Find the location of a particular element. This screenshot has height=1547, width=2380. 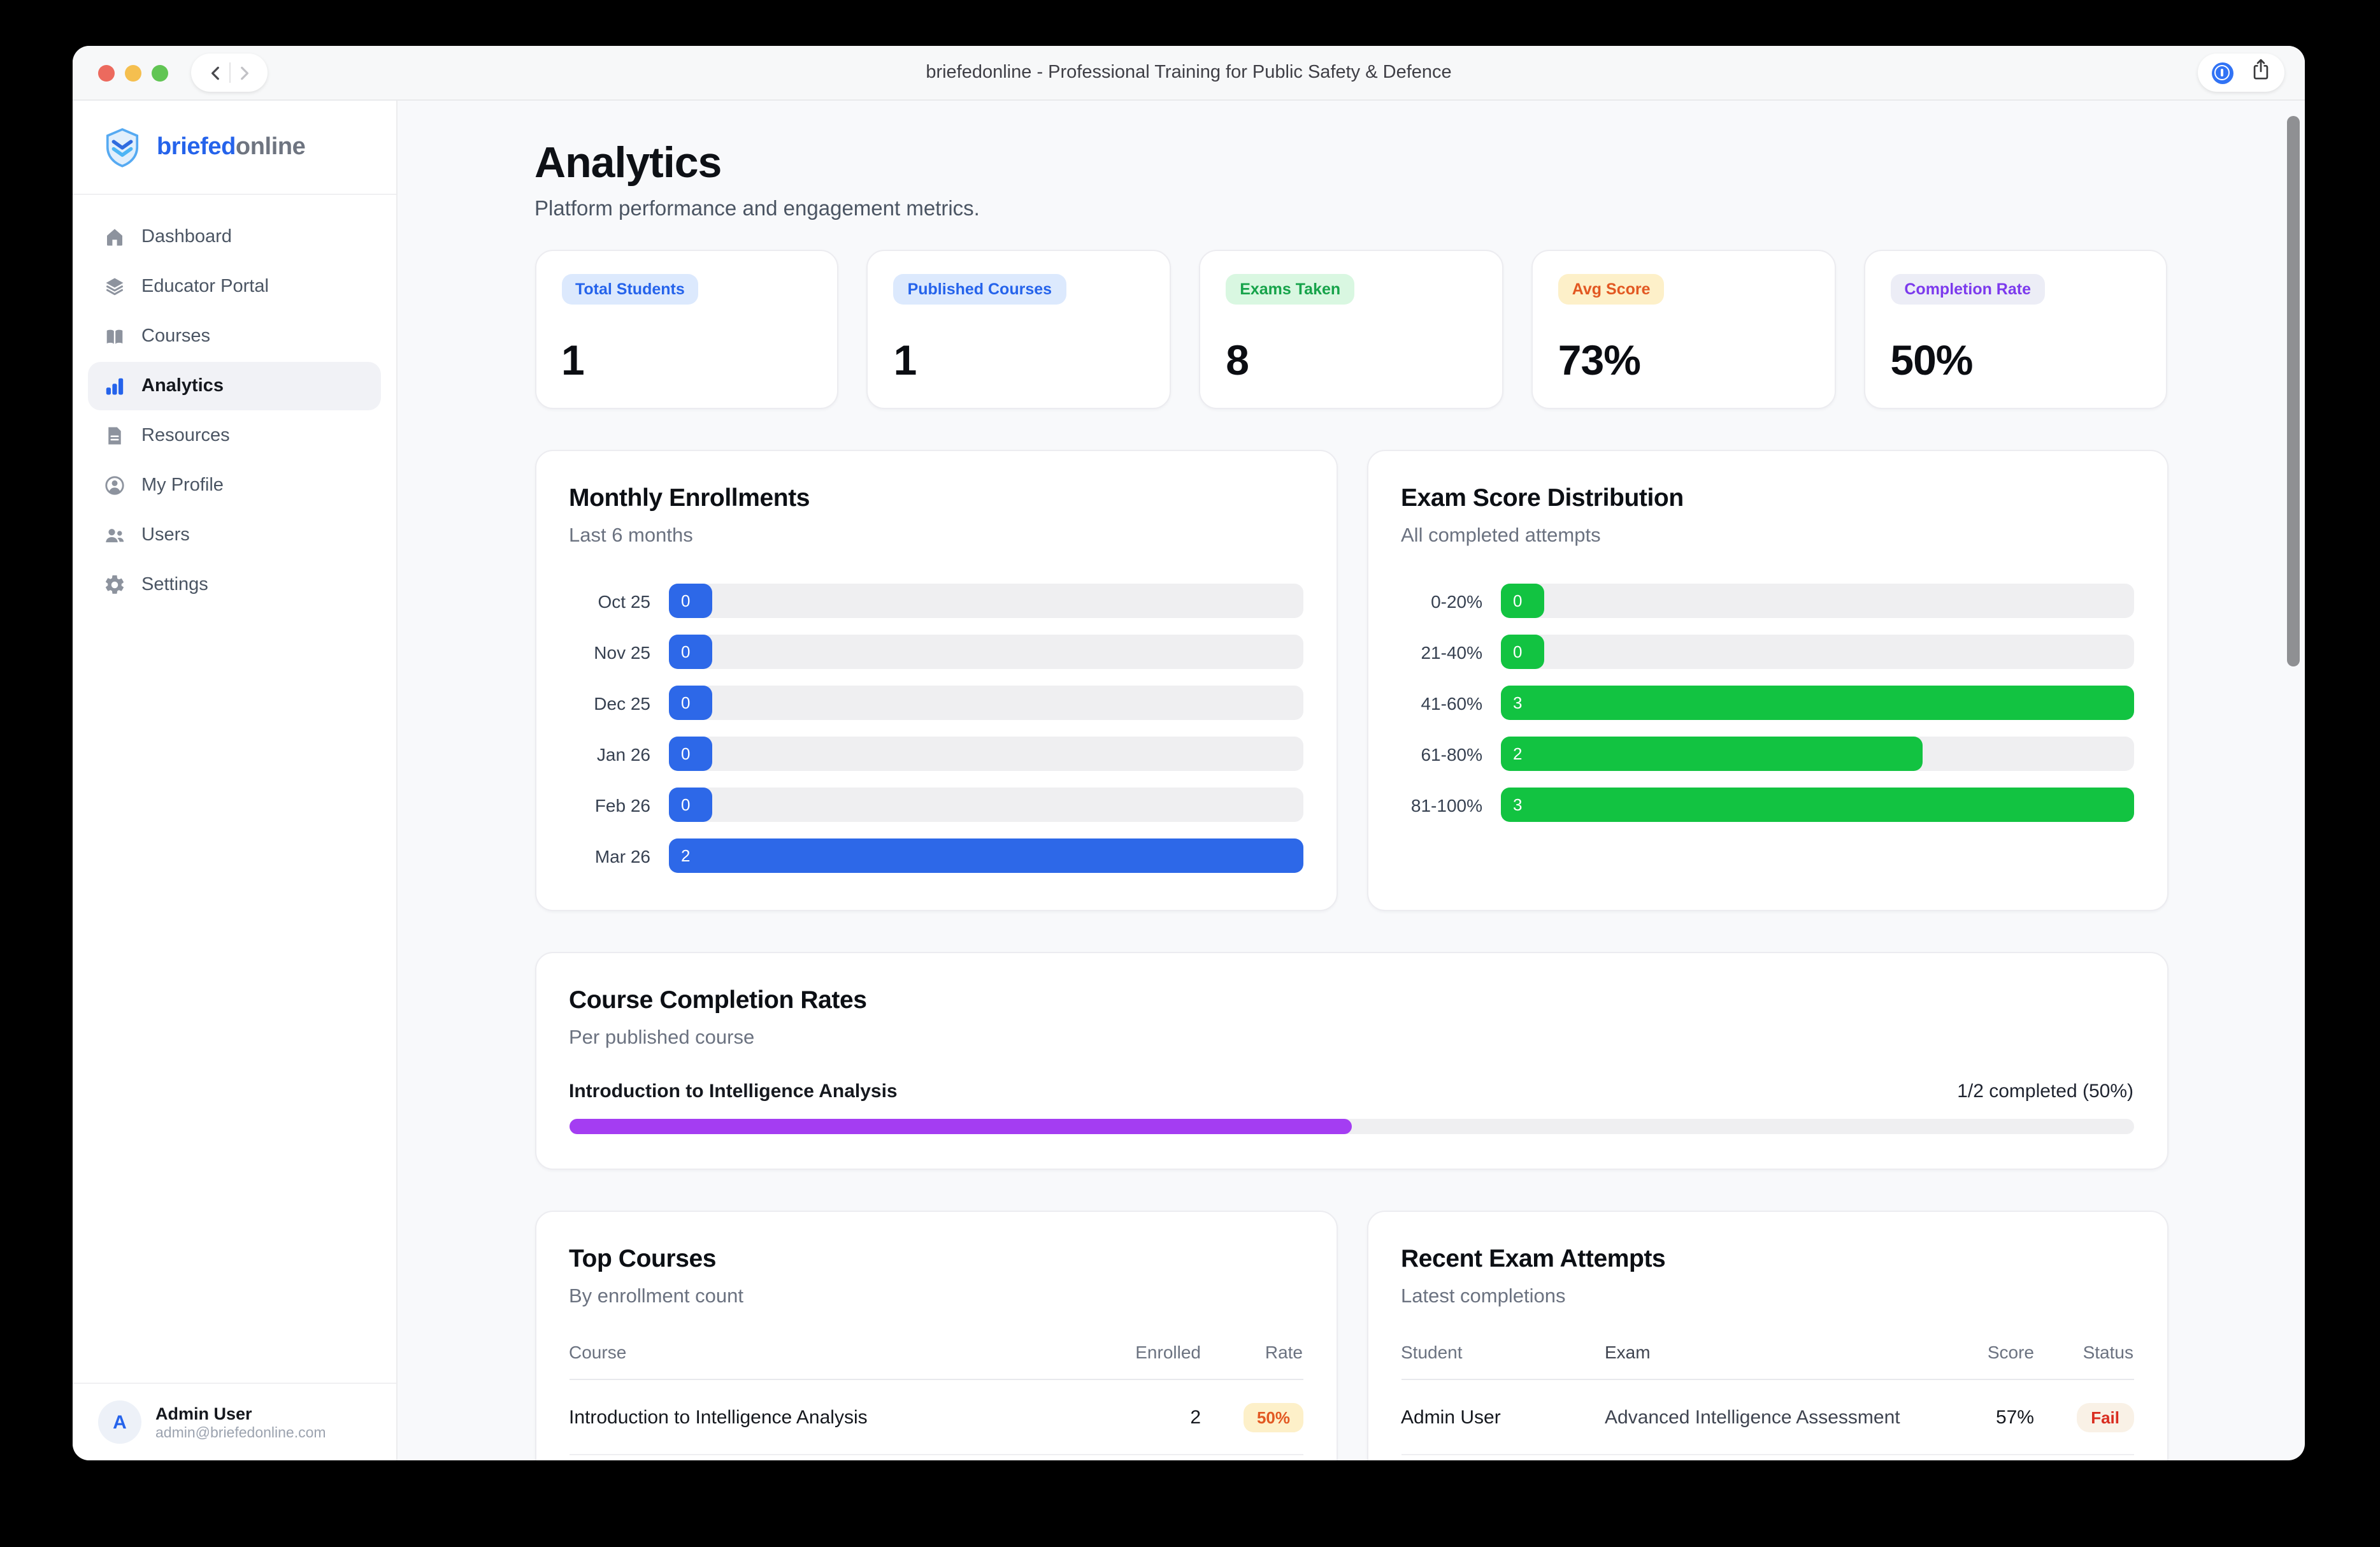

sidebar-item-users: Users is located at coordinates (235, 535).